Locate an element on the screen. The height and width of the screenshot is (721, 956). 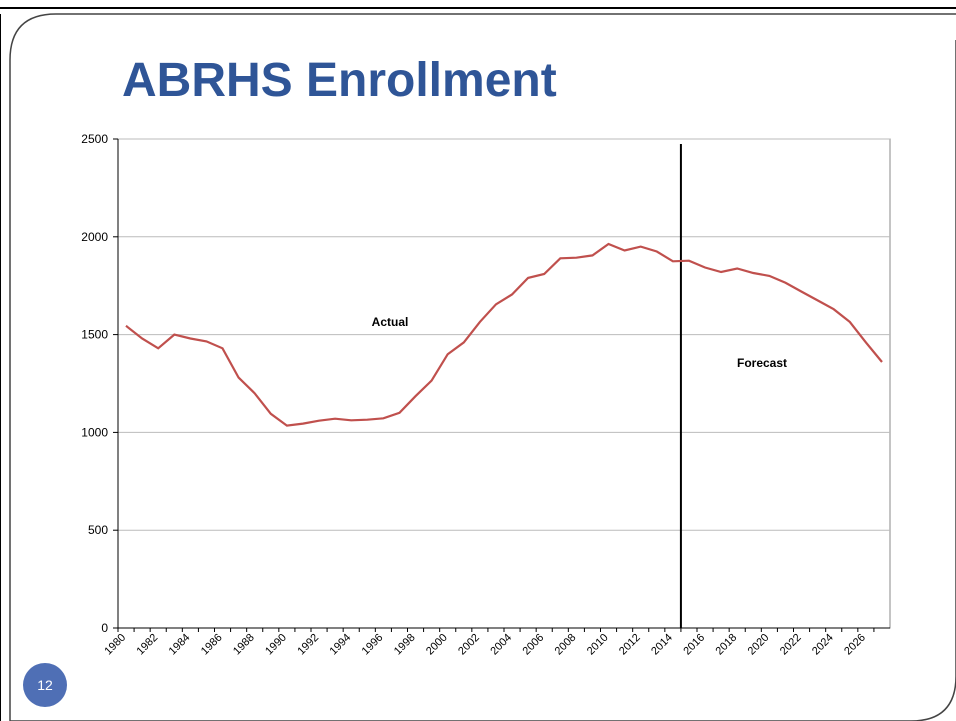
x-tick-label: 2006 is located at coordinates (534, 645).